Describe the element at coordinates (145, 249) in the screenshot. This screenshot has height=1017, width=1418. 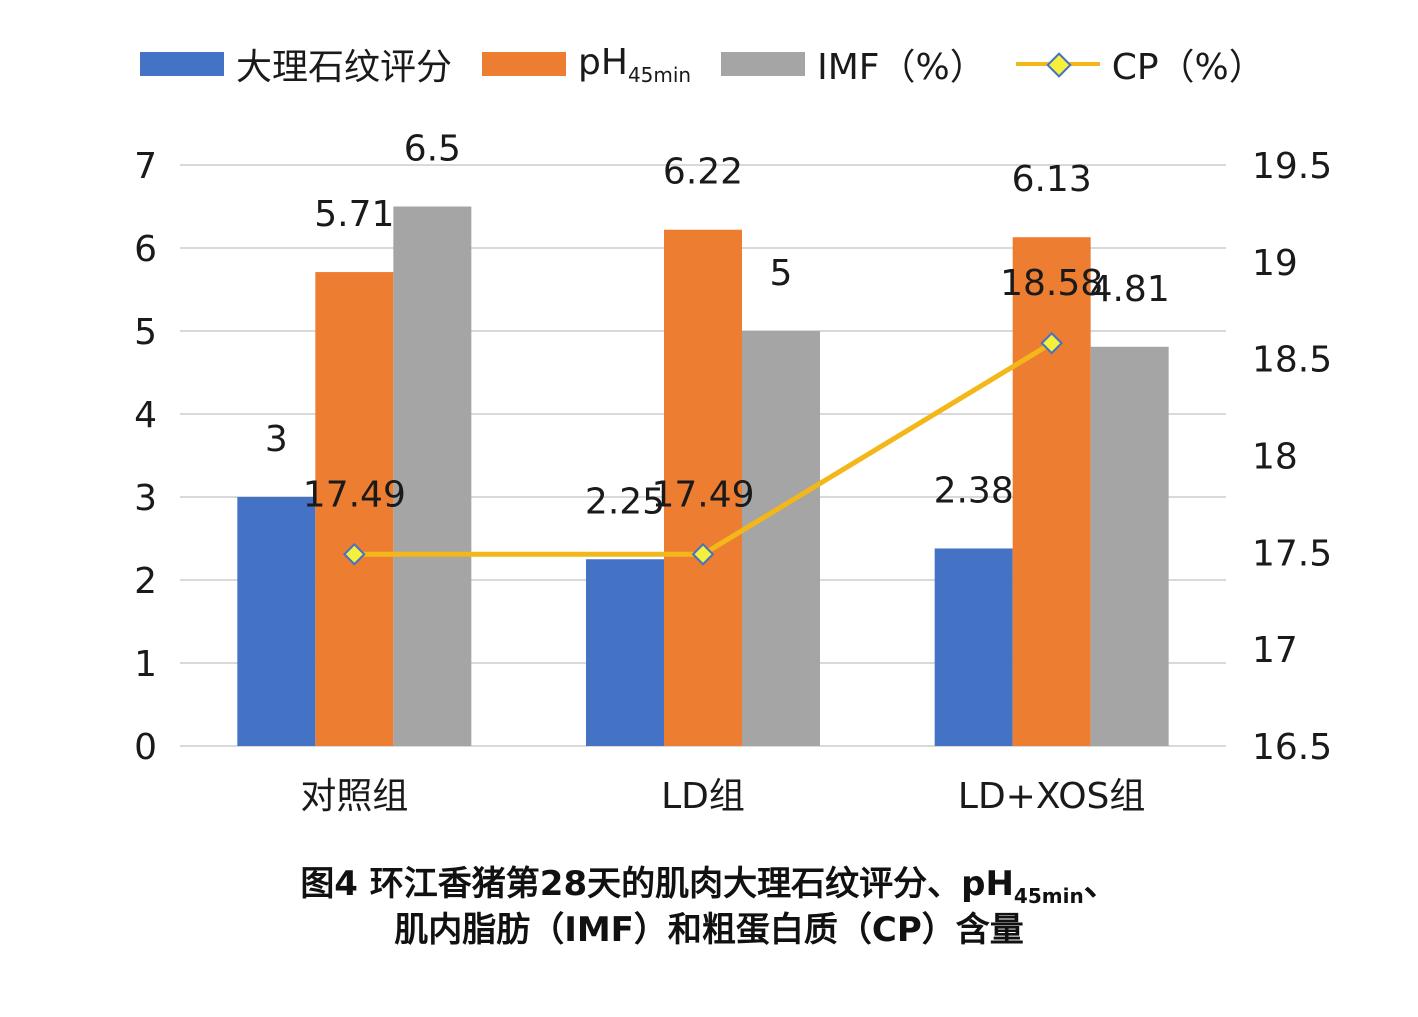
I see `left-tick-label: 6` at that location.